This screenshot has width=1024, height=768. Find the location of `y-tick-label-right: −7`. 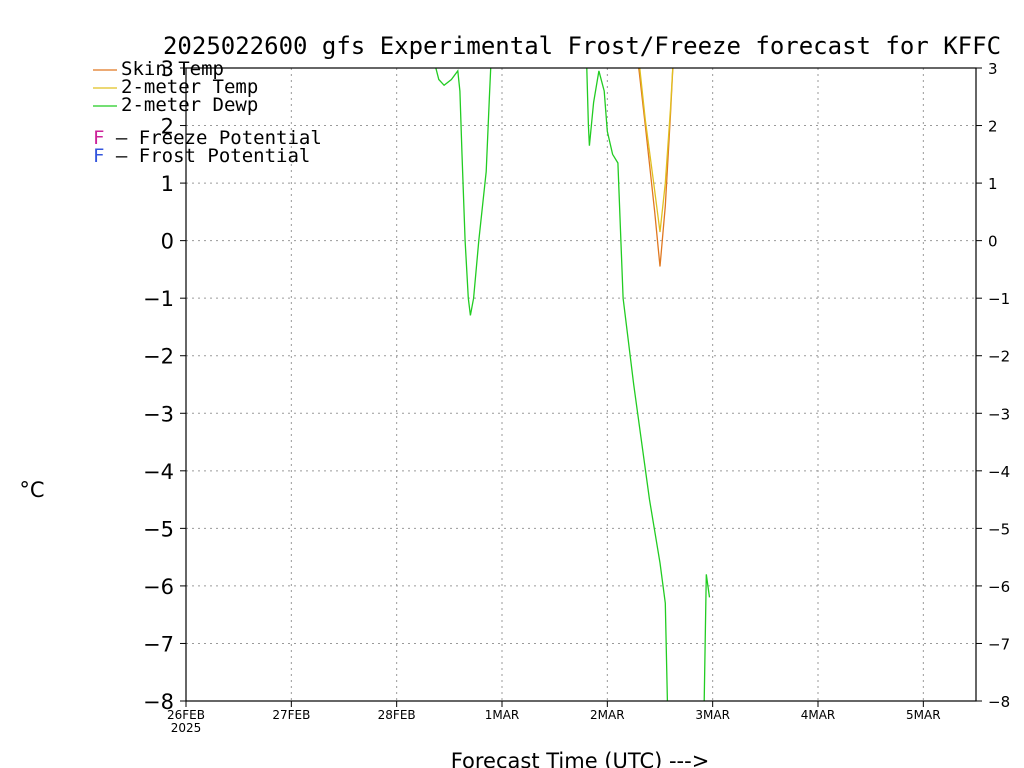

y-tick-label-right: −7 is located at coordinates (999, 644).